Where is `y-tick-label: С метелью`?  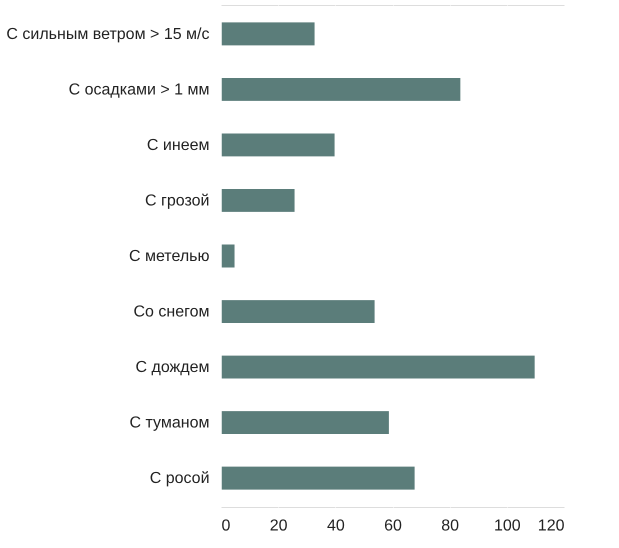
y-tick-label: С метелью is located at coordinates (169, 256).